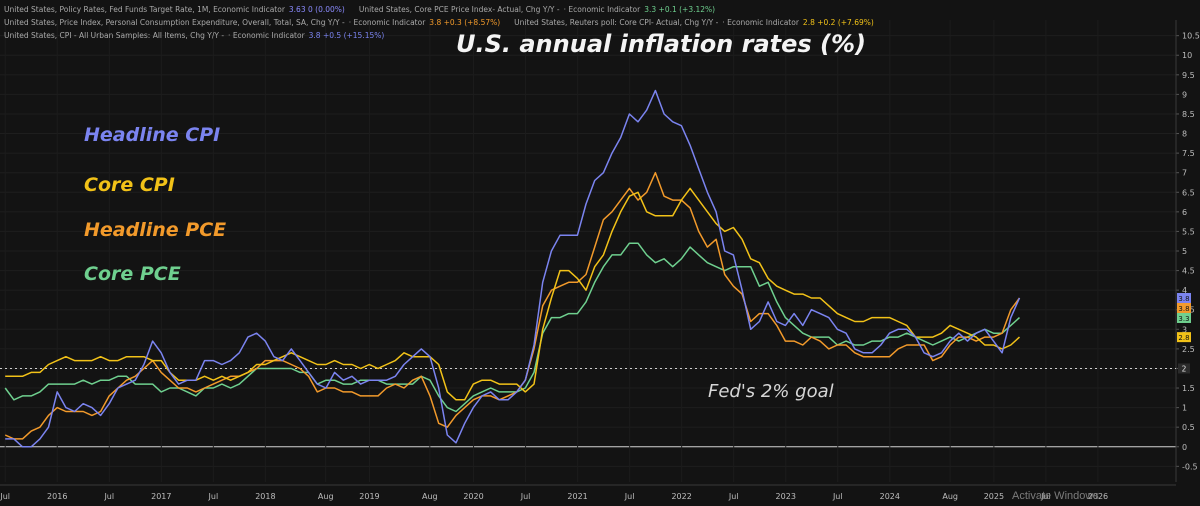  Describe the element at coordinates (1184, 94) in the screenshot. I see `y-tick-label: 9` at that location.